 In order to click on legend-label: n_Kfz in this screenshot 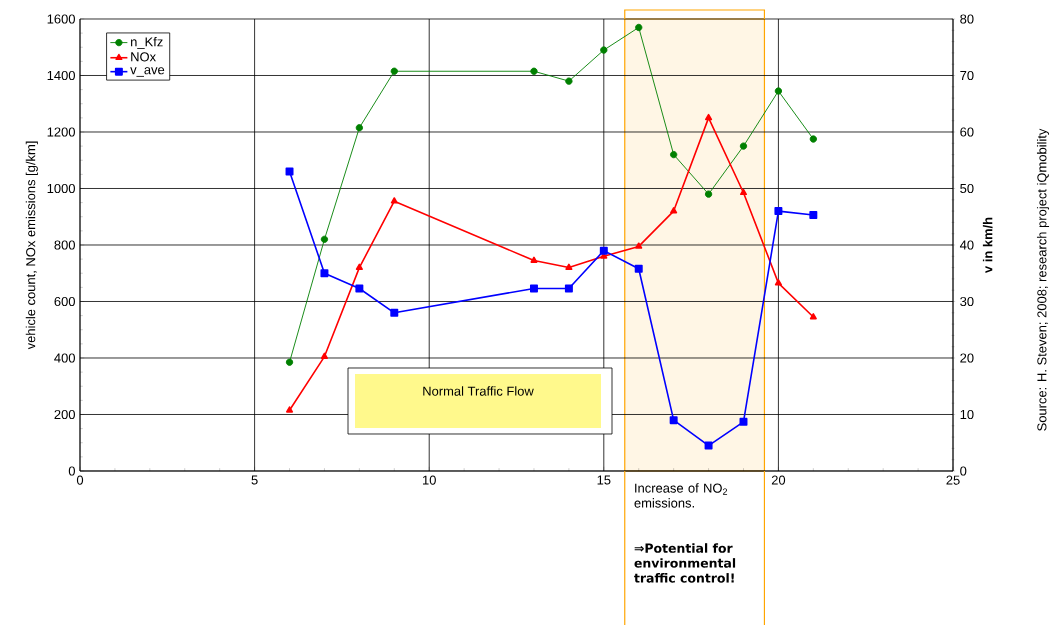, I will do `click(147, 43)`.